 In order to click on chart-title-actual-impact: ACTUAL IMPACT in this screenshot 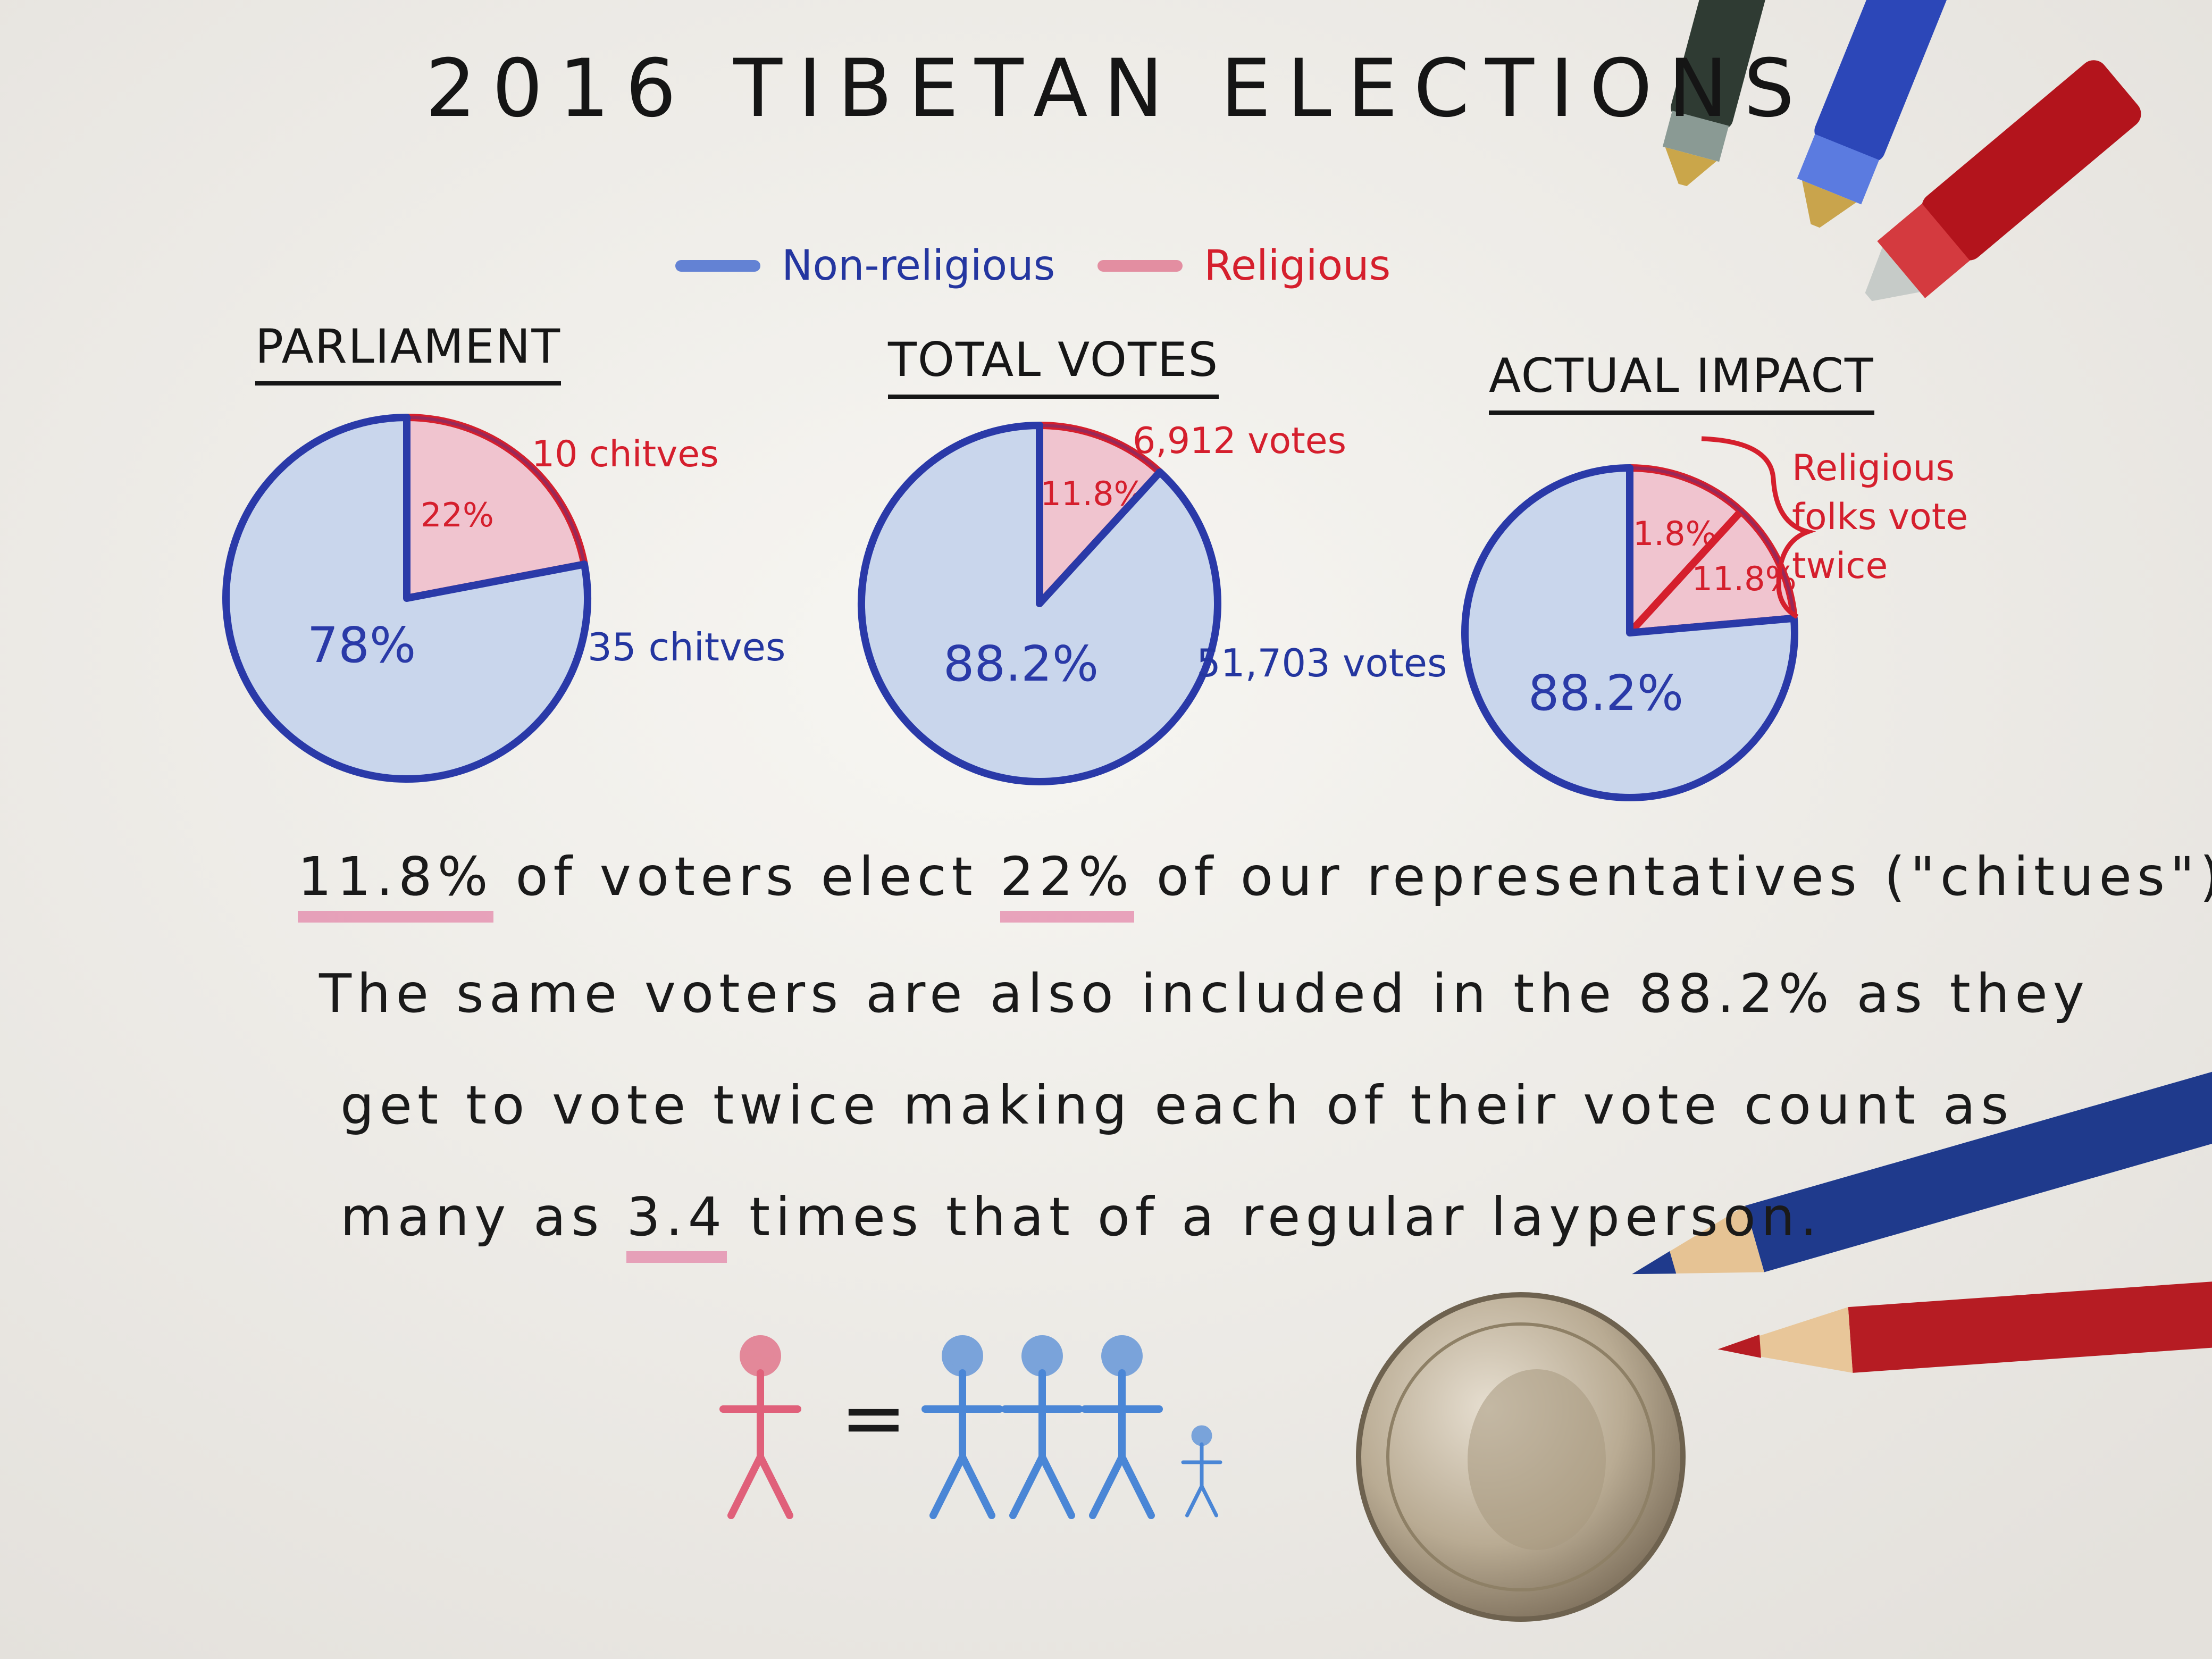, I will do `click(1681, 381)`.